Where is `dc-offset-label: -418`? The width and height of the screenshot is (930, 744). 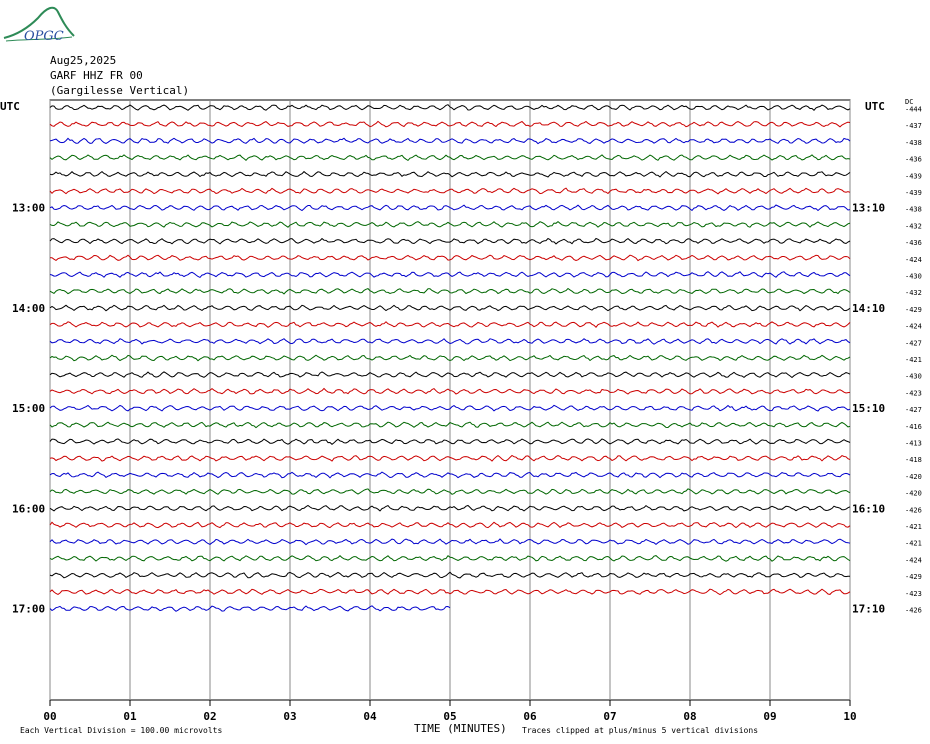 dc-offset-label: -418 is located at coordinates (913, 460).